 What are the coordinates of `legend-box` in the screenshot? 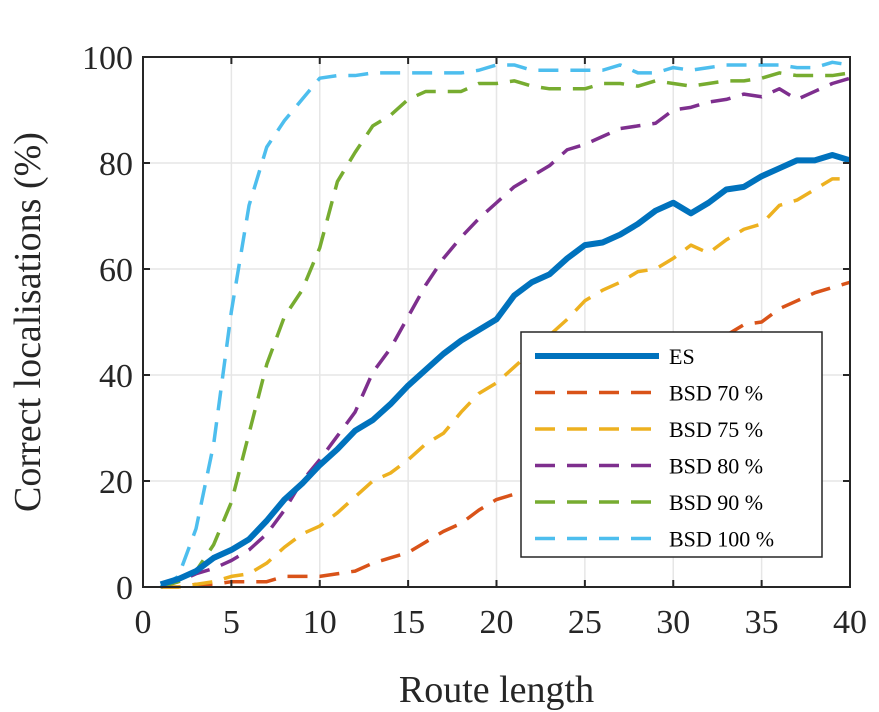 It's located at (671, 444).